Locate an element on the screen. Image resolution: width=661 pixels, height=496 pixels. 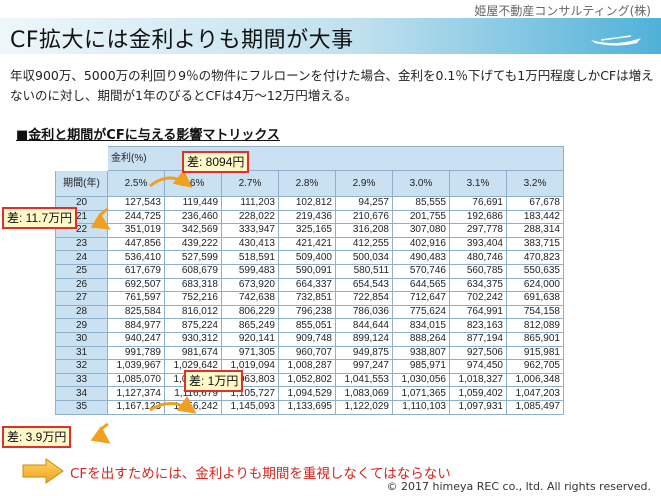
cf-value-cell: 722,854 is located at coordinates (364, 298).